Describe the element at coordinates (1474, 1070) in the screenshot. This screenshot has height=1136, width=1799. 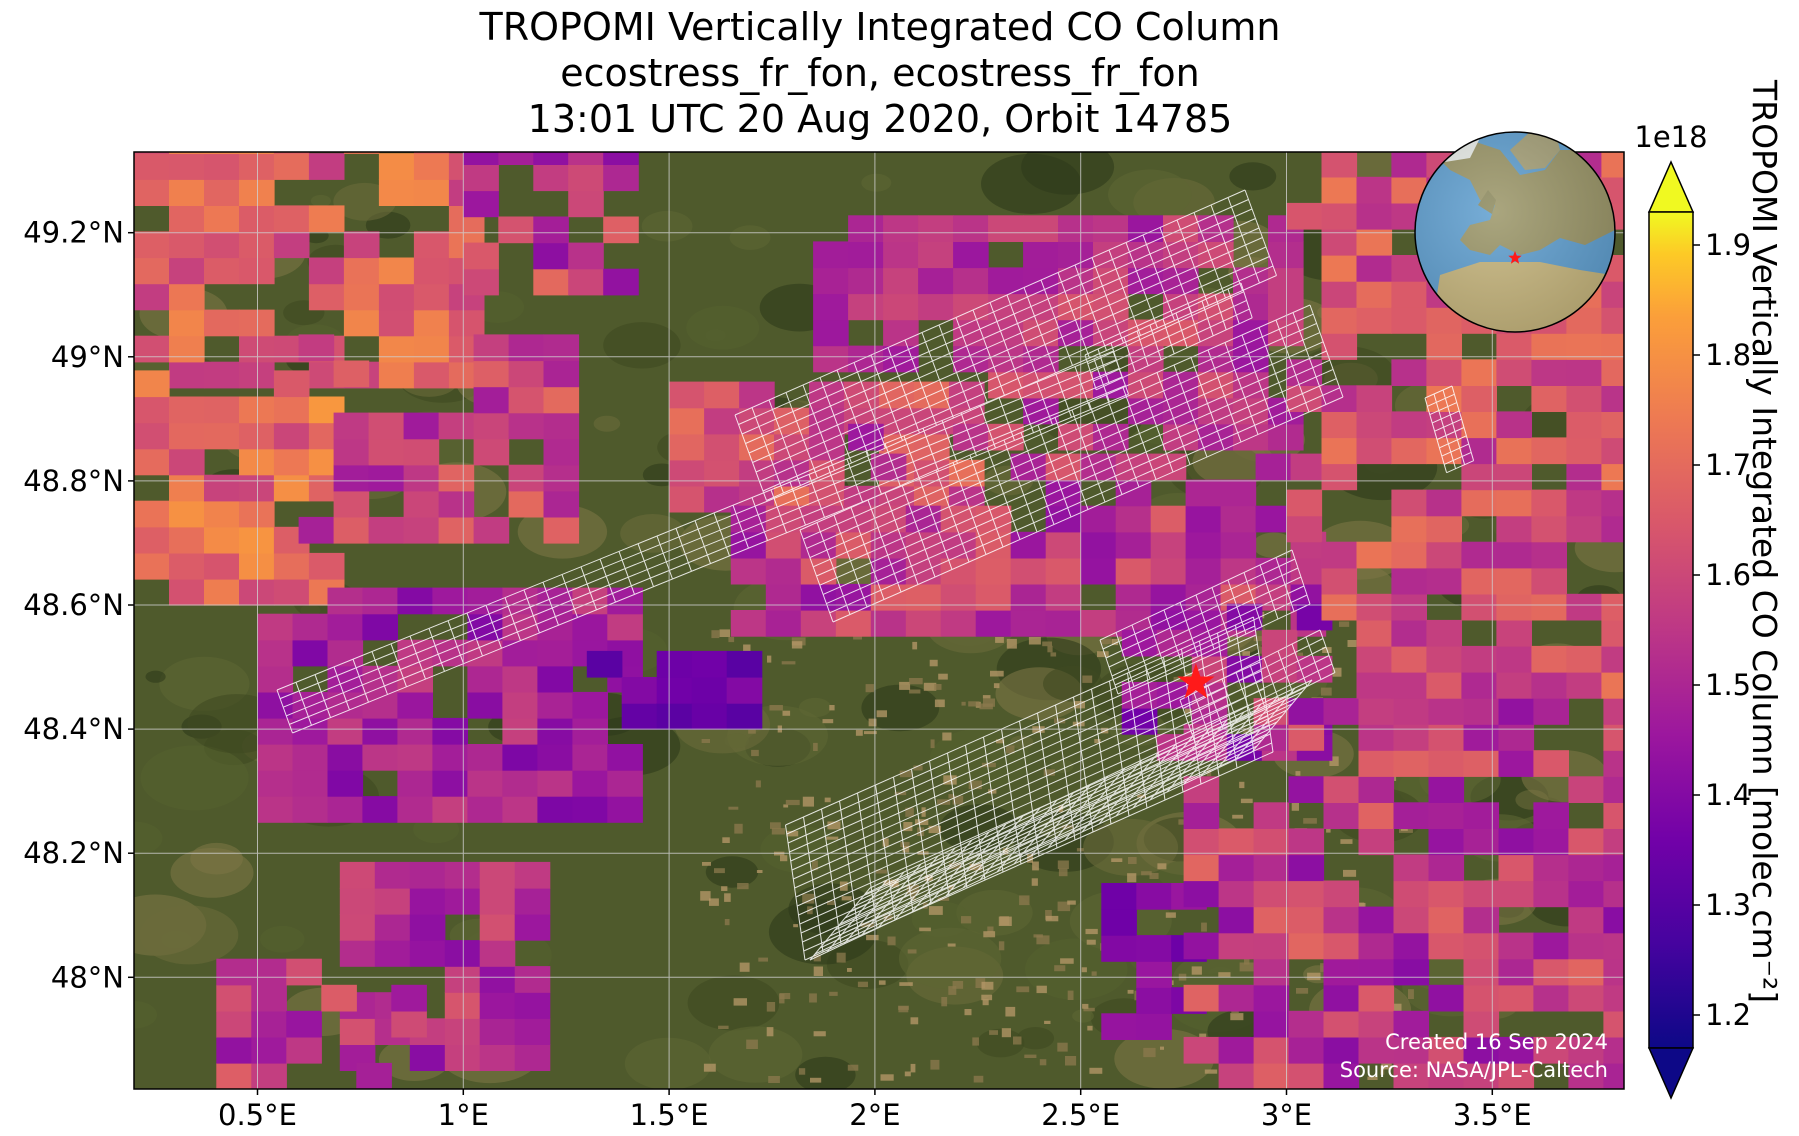
I see `credit-source: Source: NASA/JPL-Caltech` at that location.